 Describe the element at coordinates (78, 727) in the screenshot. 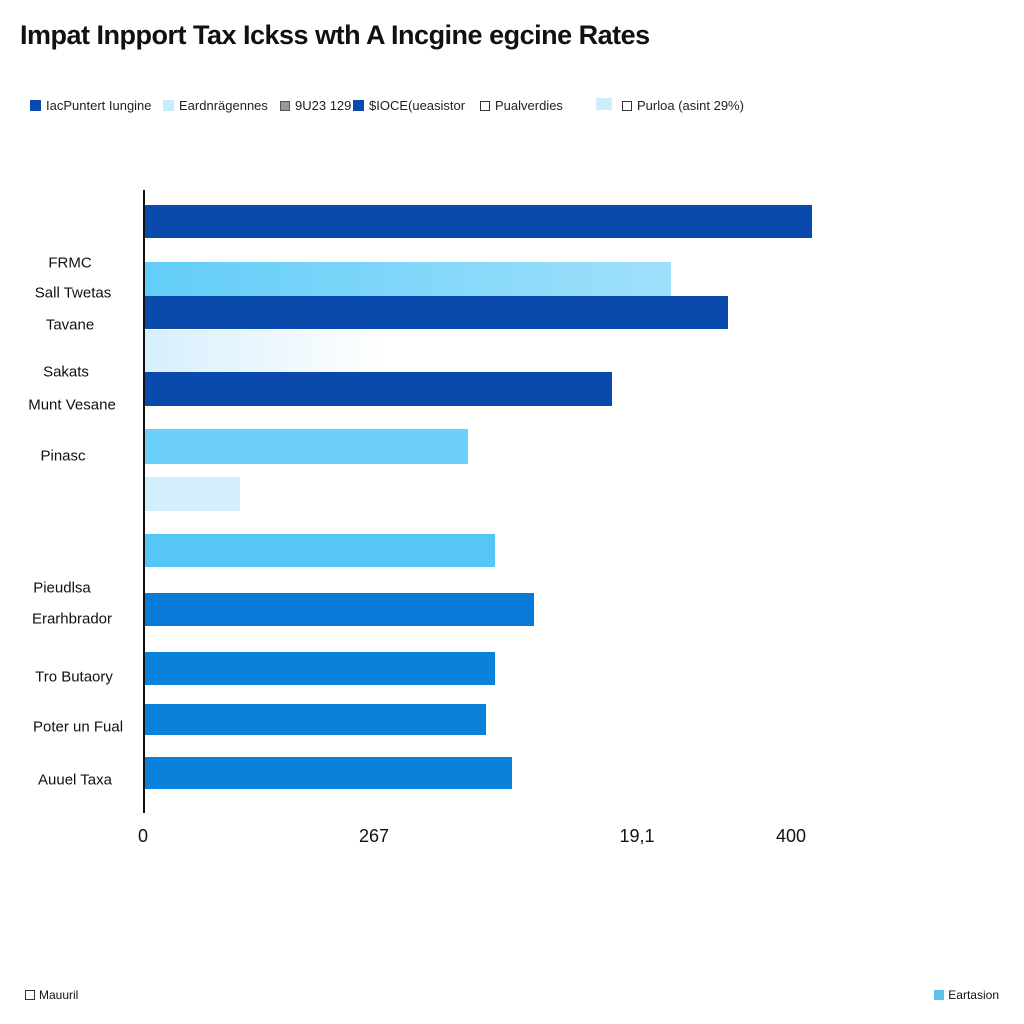

I see `y-tick-label: Poter un Fual` at that location.